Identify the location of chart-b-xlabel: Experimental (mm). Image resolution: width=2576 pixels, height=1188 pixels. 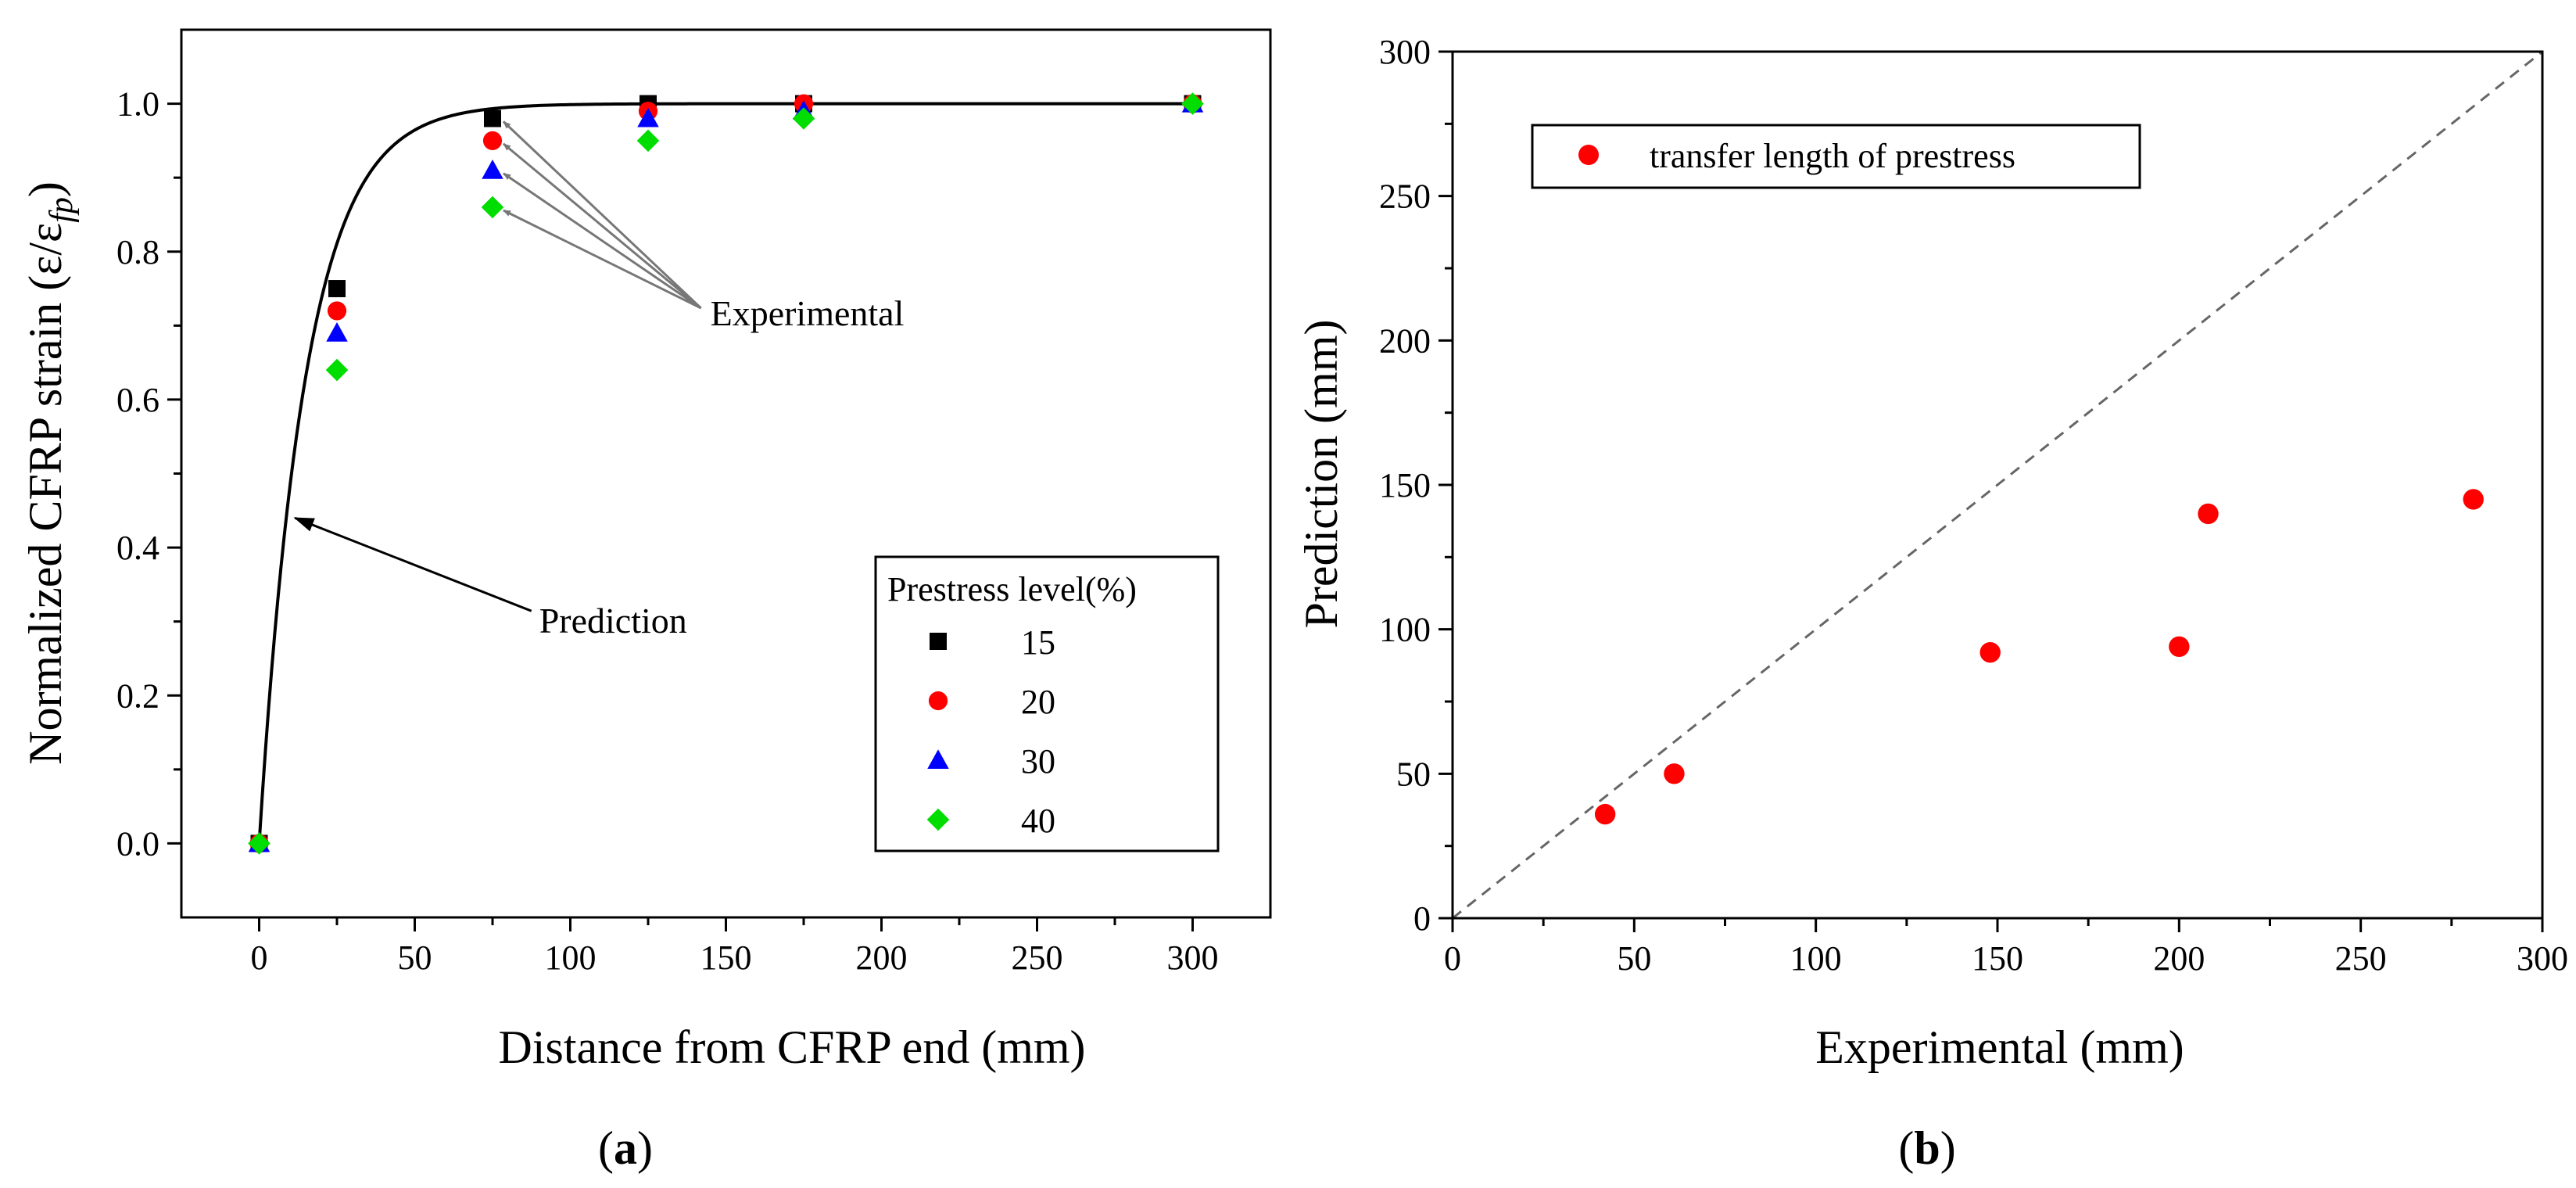
(1999, 1047).